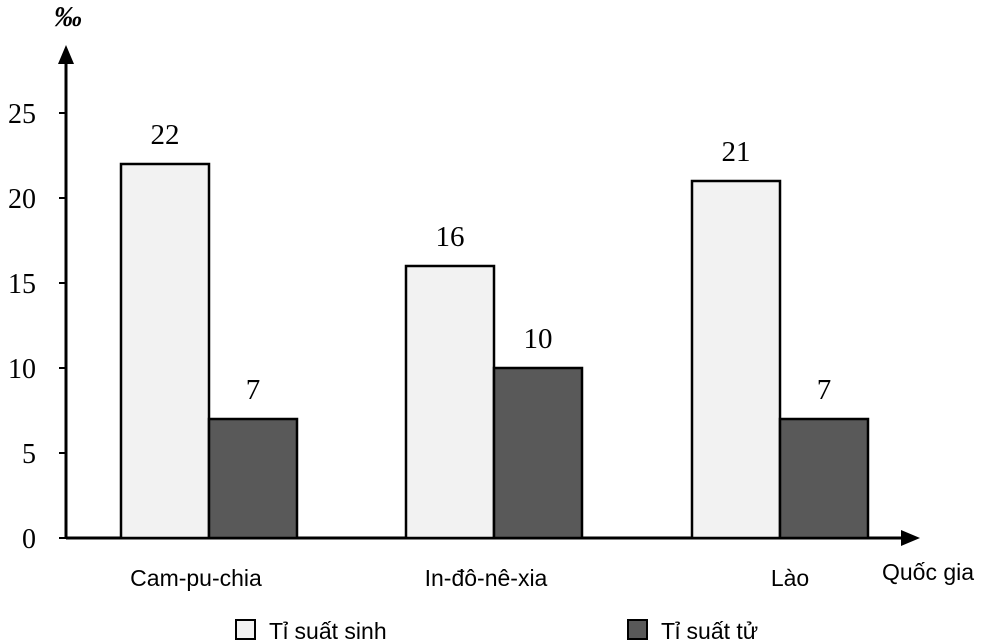 The width and height of the screenshot is (989, 643). Describe the element at coordinates (496, 630) in the screenshot. I see `legend: Tỉ suất sinh Tỉ suất tử` at that location.